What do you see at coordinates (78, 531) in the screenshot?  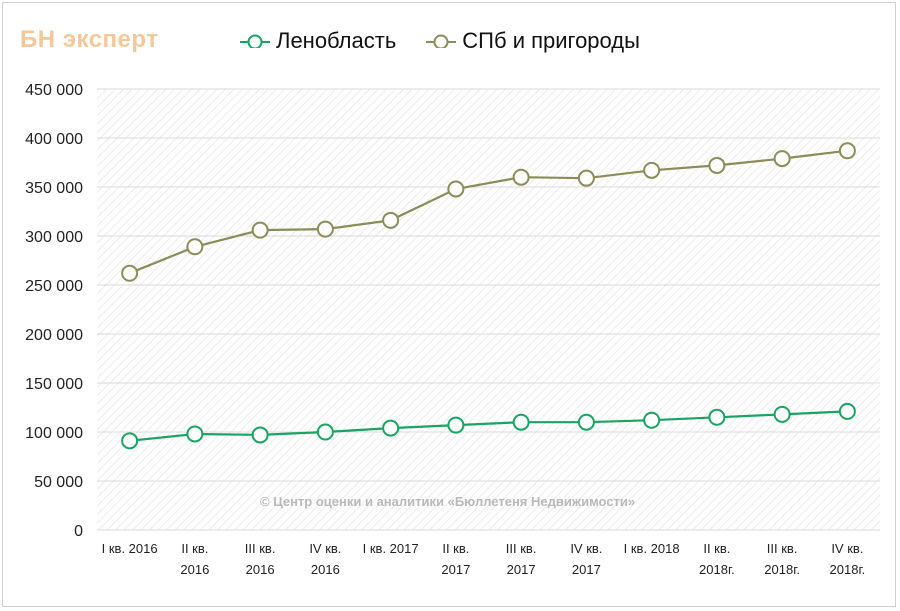 I see `y-tick-label: 0` at bounding box center [78, 531].